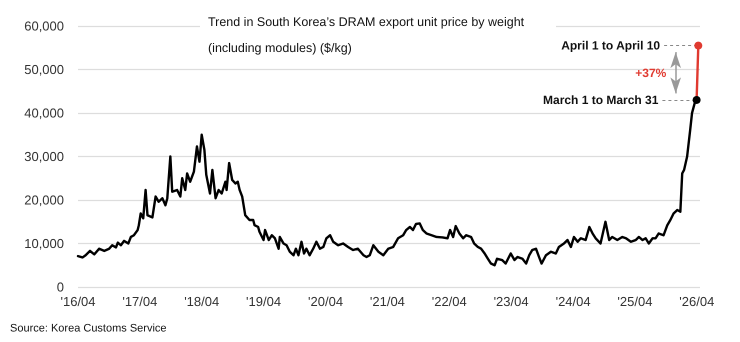 This screenshot has width=740, height=342. Describe the element at coordinates (44, 69) in the screenshot. I see `y-tick-label: 50,000` at that location.